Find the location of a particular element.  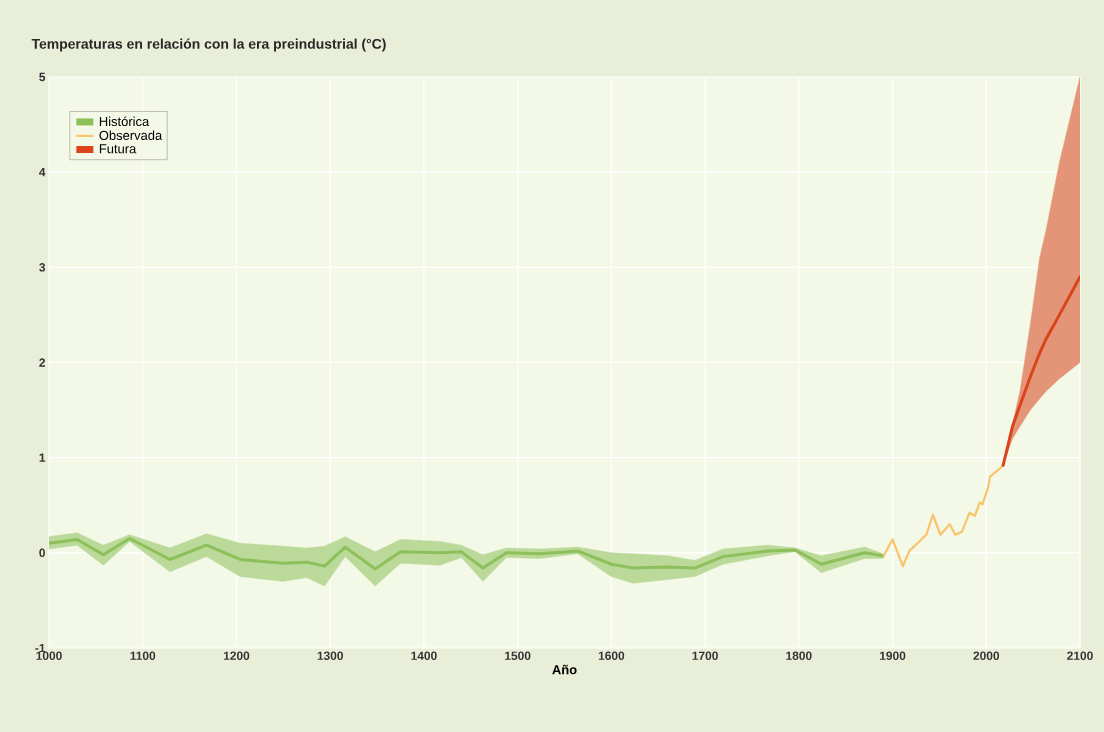

x-axis-title: Año is located at coordinates (564, 669).